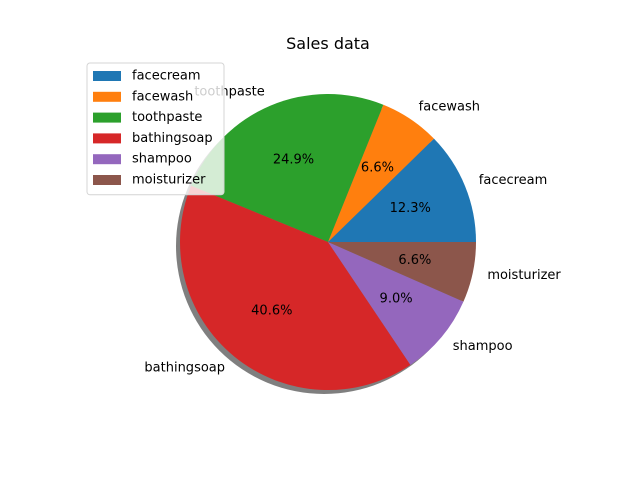  What do you see at coordinates (293, 160) in the screenshot?
I see `pct-label-toothpaste: 24.9%` at bounding box center [293, 160].